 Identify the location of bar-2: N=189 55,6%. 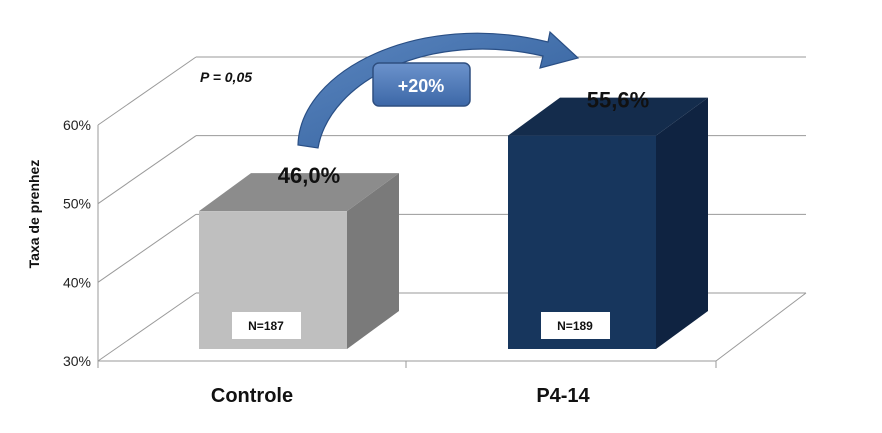
(608, 218).